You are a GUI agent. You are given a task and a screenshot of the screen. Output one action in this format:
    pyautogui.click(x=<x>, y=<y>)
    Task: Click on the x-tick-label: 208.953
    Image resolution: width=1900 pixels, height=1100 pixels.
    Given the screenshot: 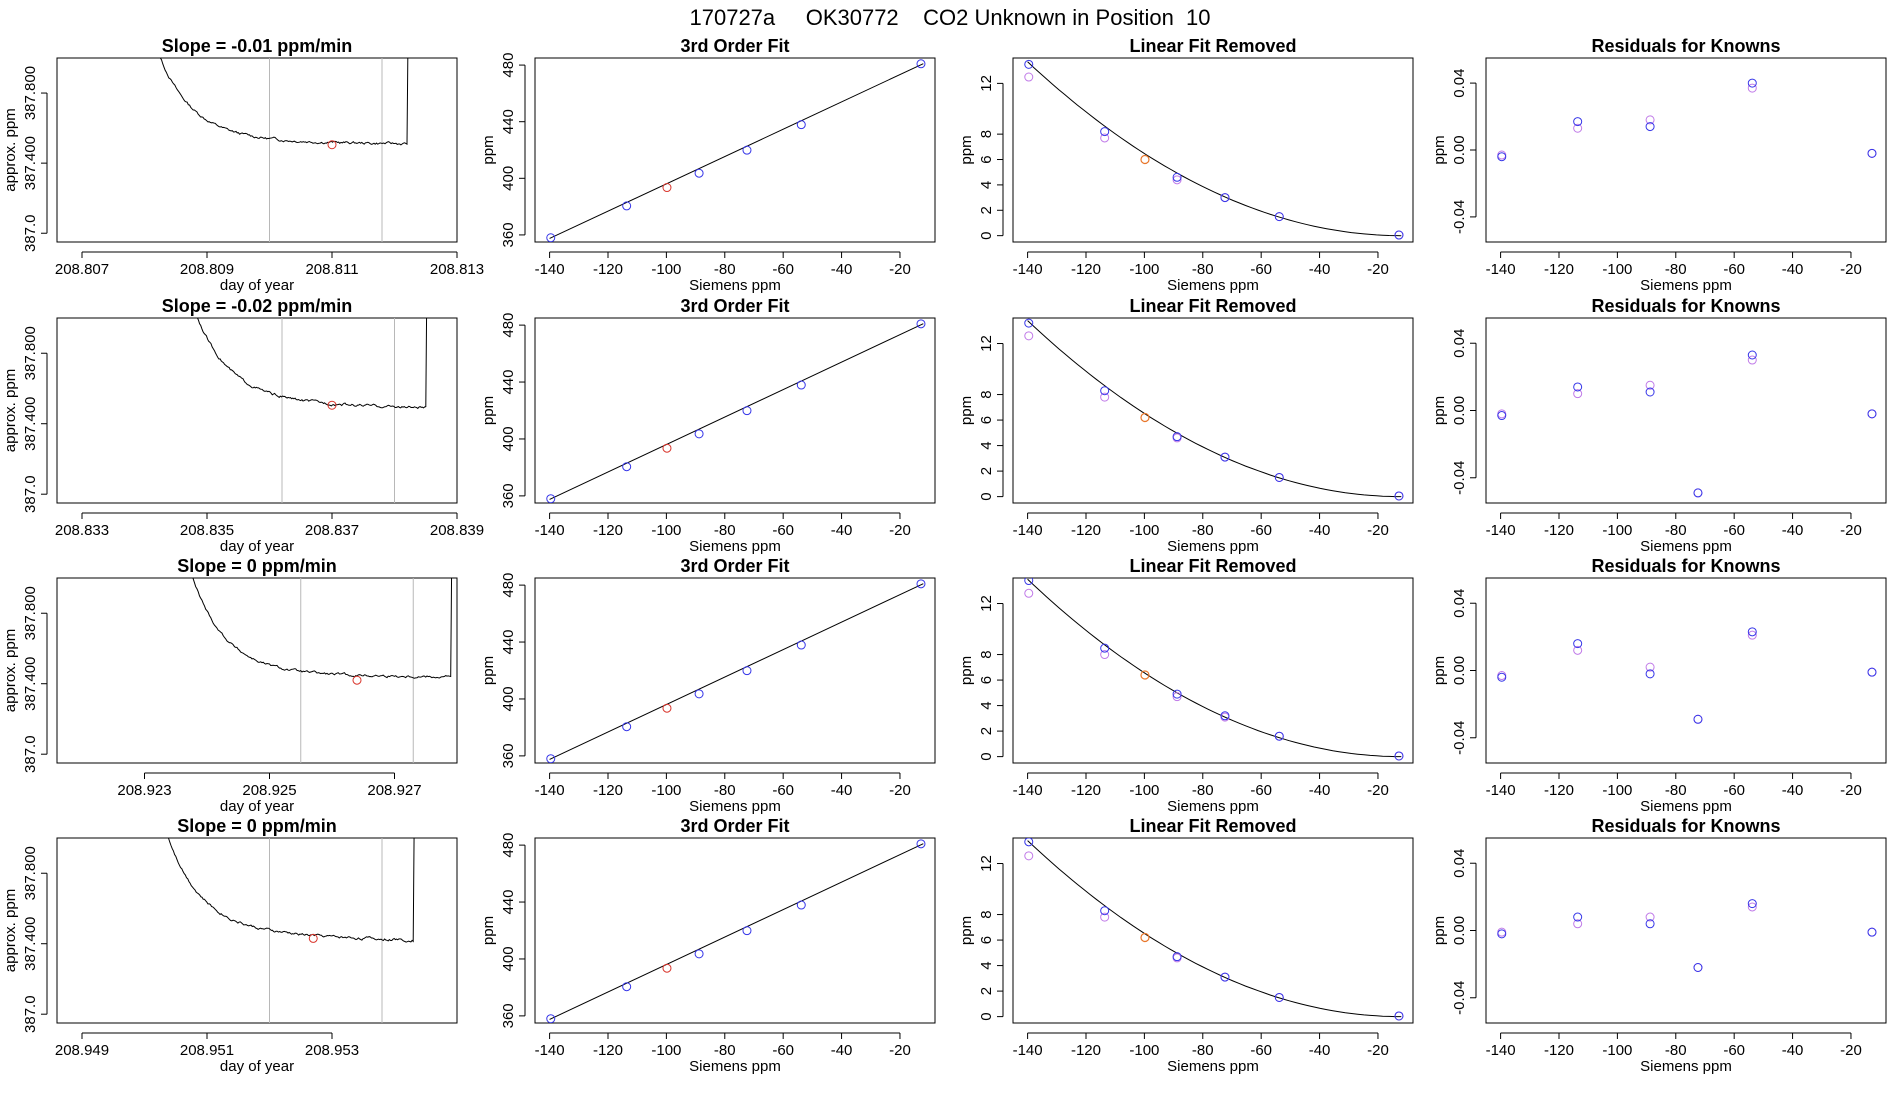 What is the action you would take?
    pyautogui.click(x=332, y=1050)
    